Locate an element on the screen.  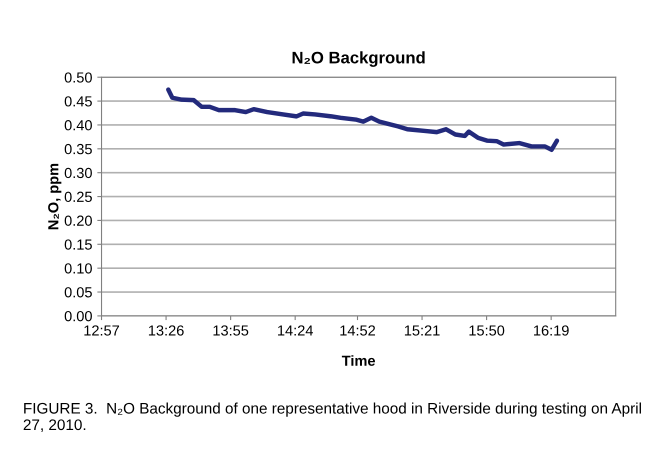
y-tick-label: 0.50 is located at coordinates (78, 77).